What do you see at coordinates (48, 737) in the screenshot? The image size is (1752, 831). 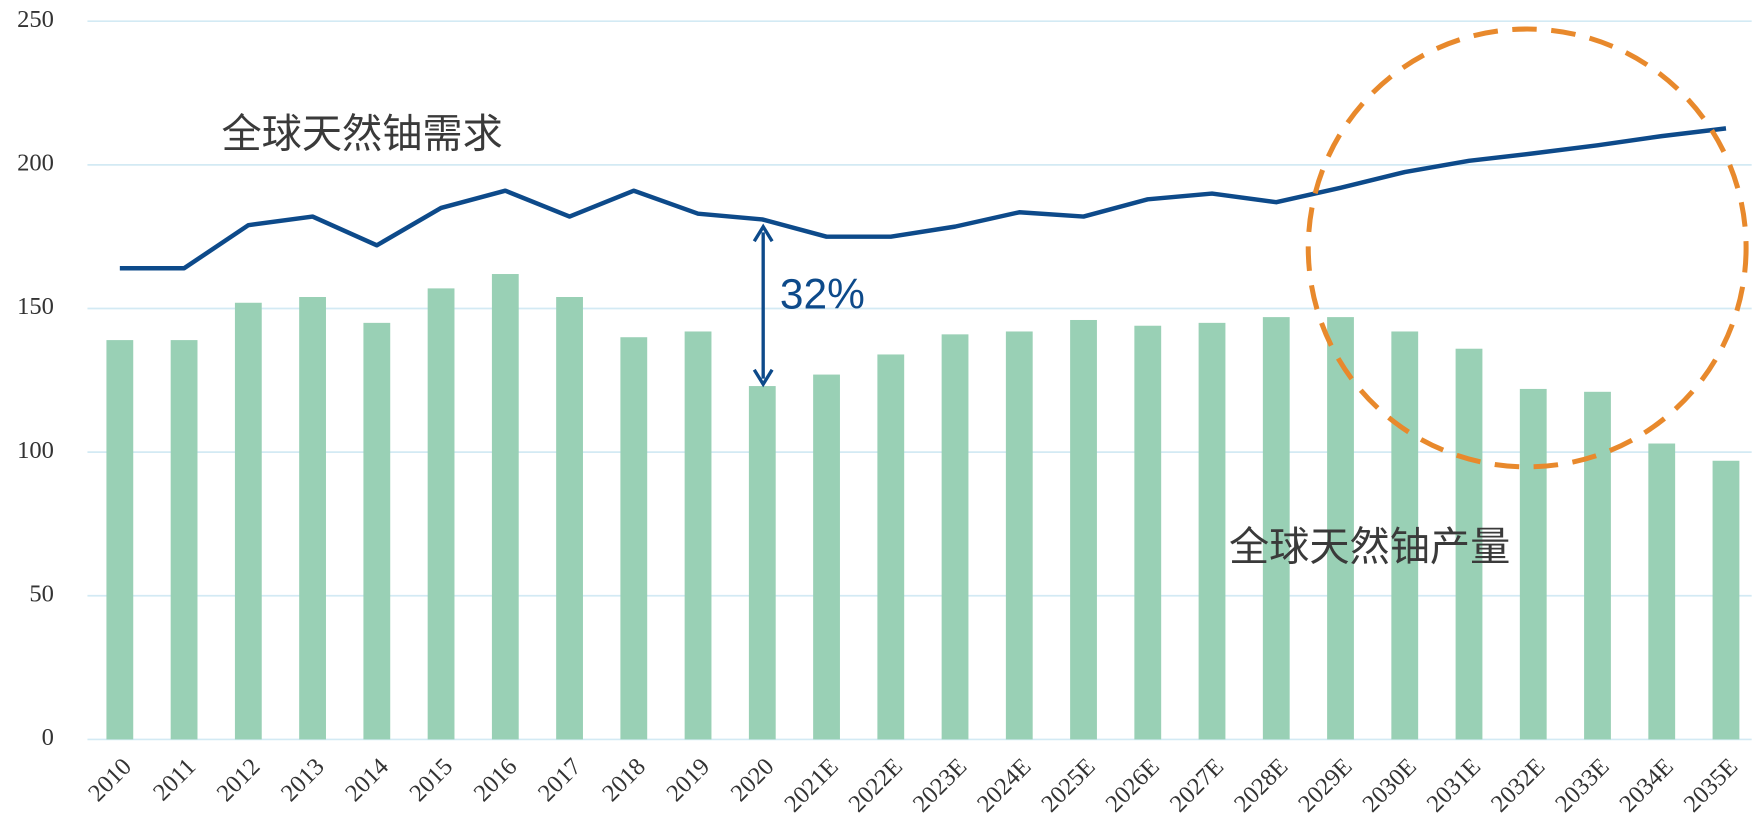 I see `y-tick-label: 0` at bounding box center [48, 737].